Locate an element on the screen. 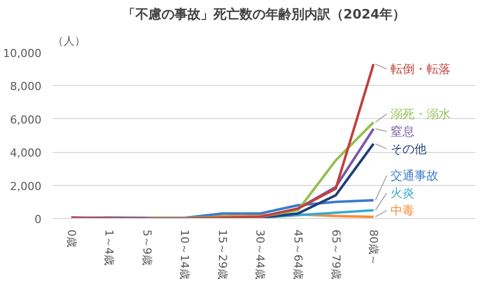  x-tick-label: 1～4歳 is located at coordinates (109, 248).